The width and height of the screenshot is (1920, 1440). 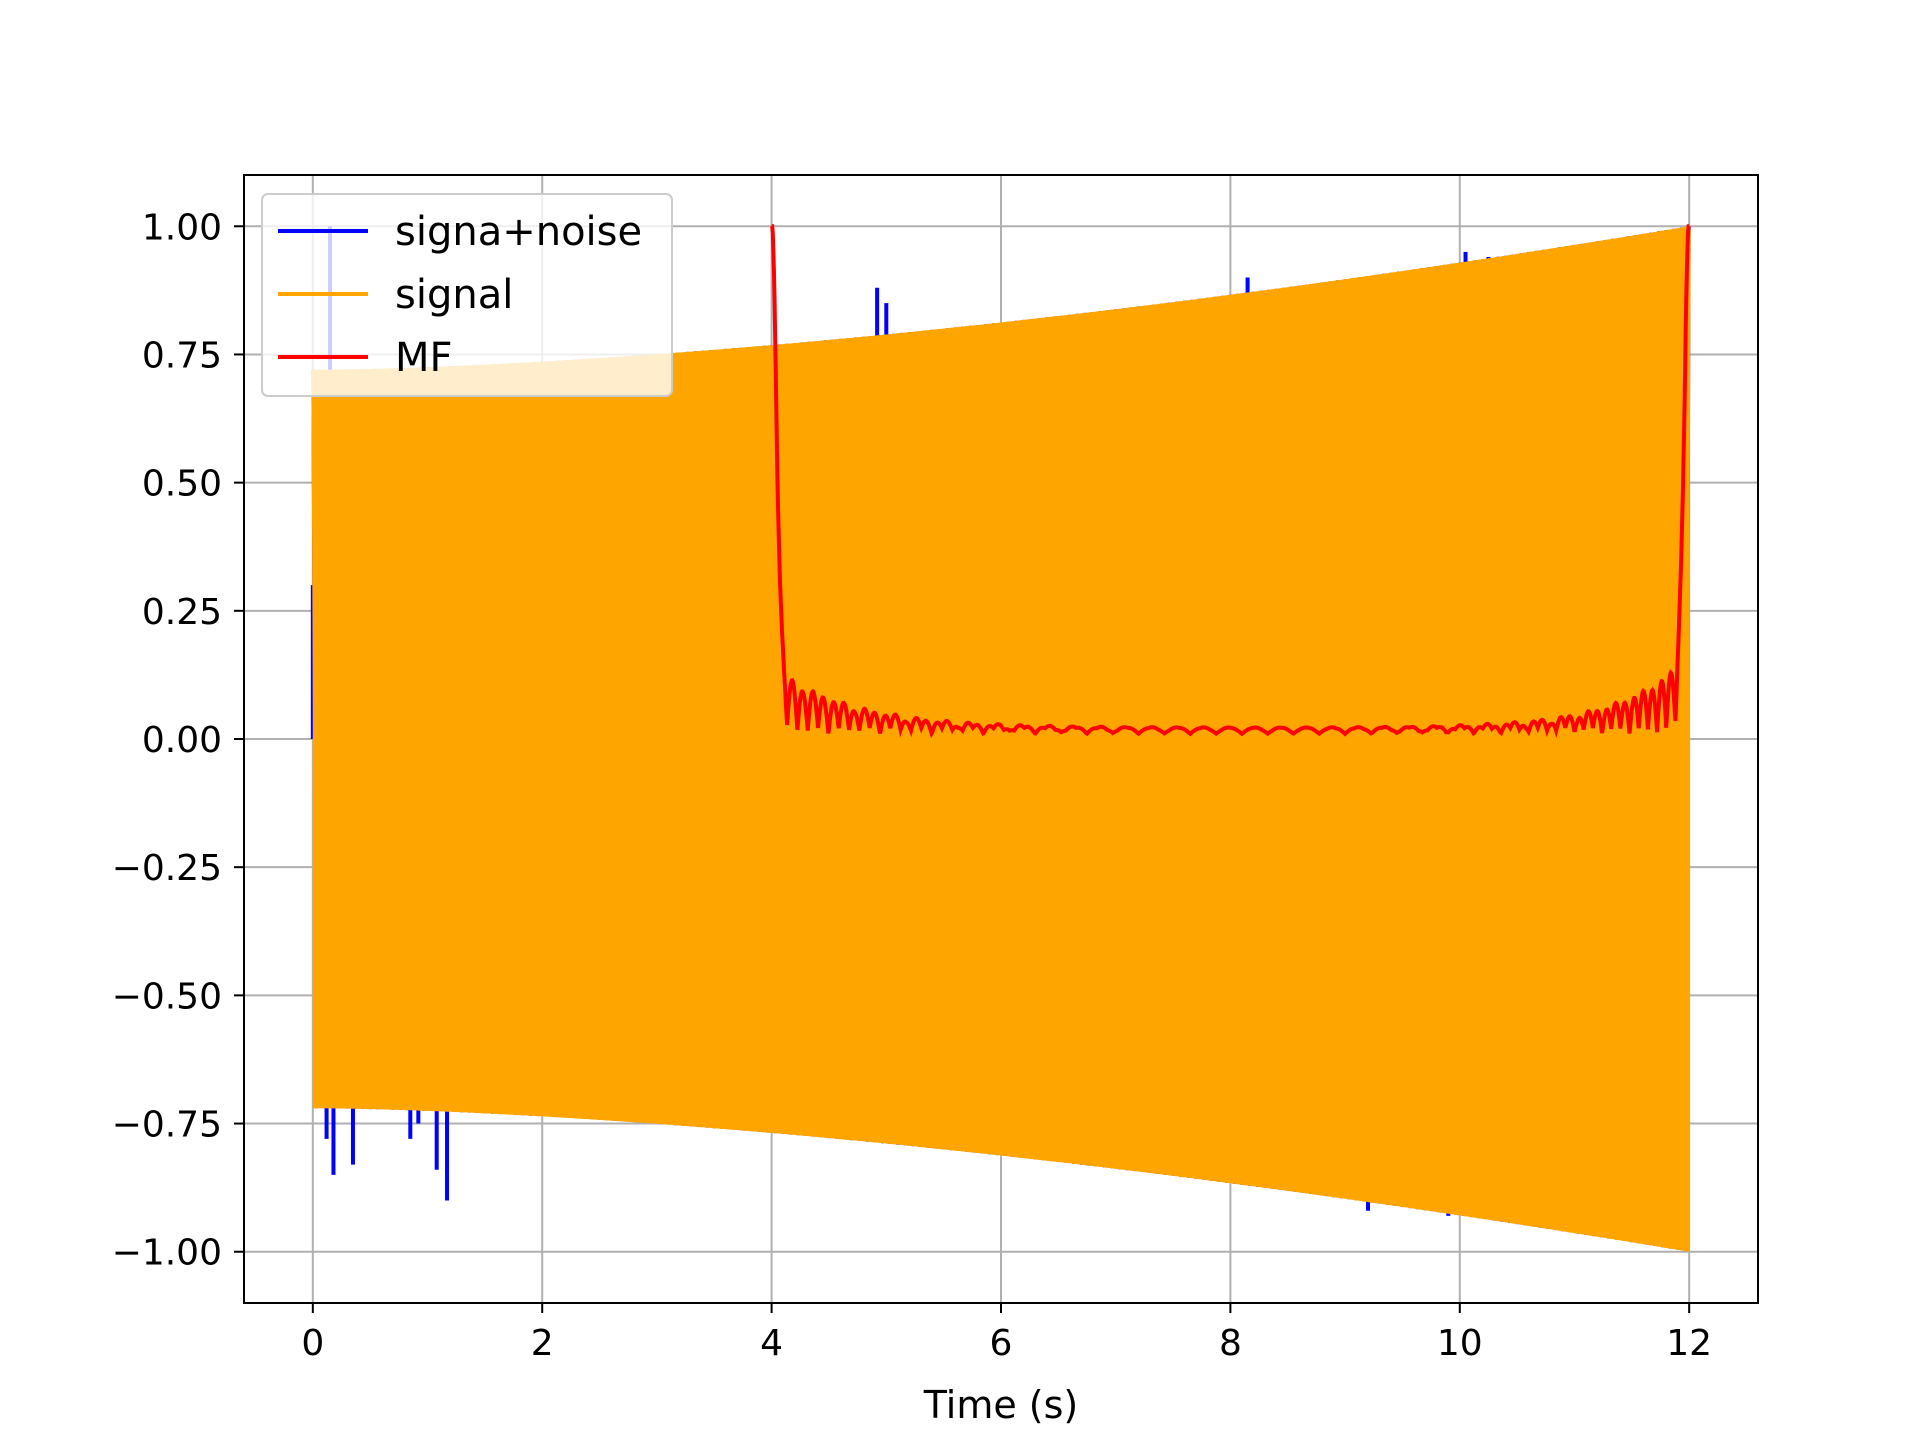 What do you see at coordinates (182, 484) in the screenshot?
I see `y-tick-label: 0.50` at bounding box center [182, 484].